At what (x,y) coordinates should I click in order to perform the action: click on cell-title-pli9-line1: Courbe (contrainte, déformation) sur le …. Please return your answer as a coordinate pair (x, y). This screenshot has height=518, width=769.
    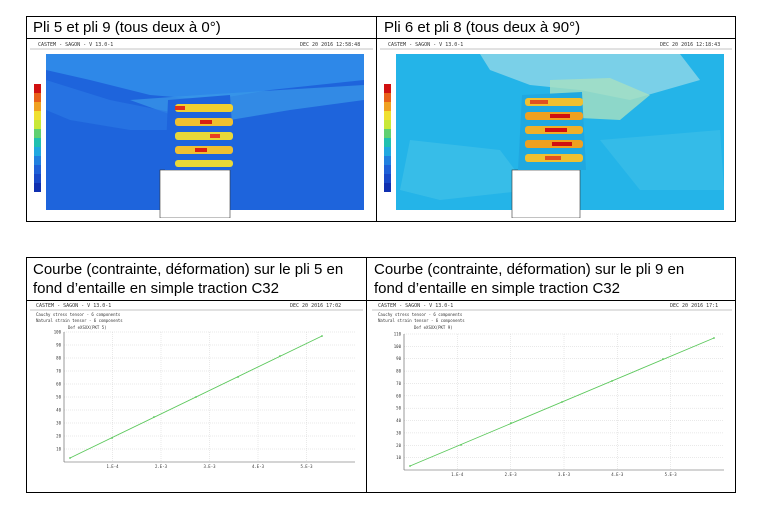
    Looking at the image, I should click on (529, 269).